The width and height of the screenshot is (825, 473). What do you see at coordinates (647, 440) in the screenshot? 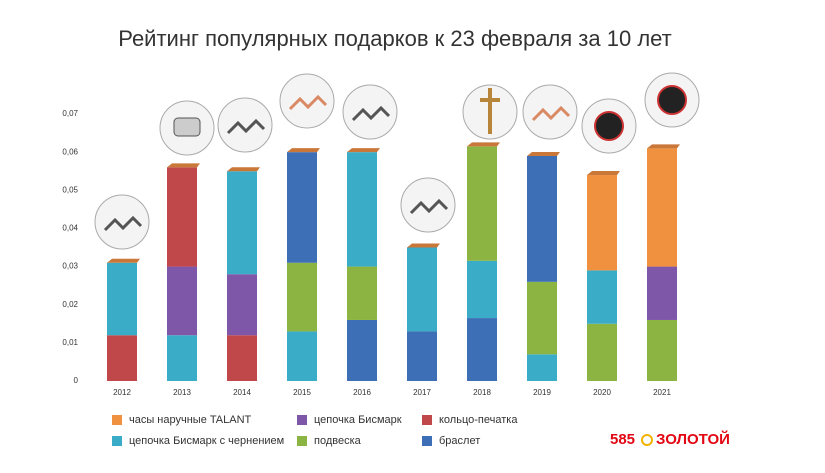
I see `brand-icon` at bounding box center [647, 440].